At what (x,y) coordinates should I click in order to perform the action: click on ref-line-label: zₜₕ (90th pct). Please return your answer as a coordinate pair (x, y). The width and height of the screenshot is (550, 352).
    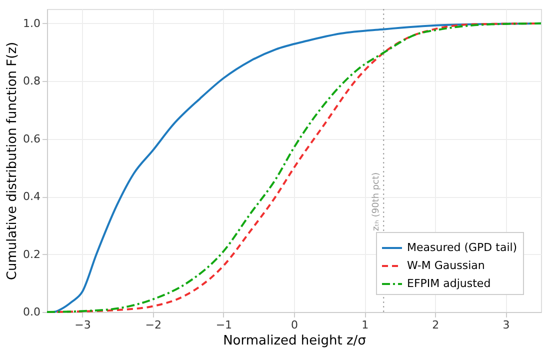
    Looking at the image, I should click on (377, 201).